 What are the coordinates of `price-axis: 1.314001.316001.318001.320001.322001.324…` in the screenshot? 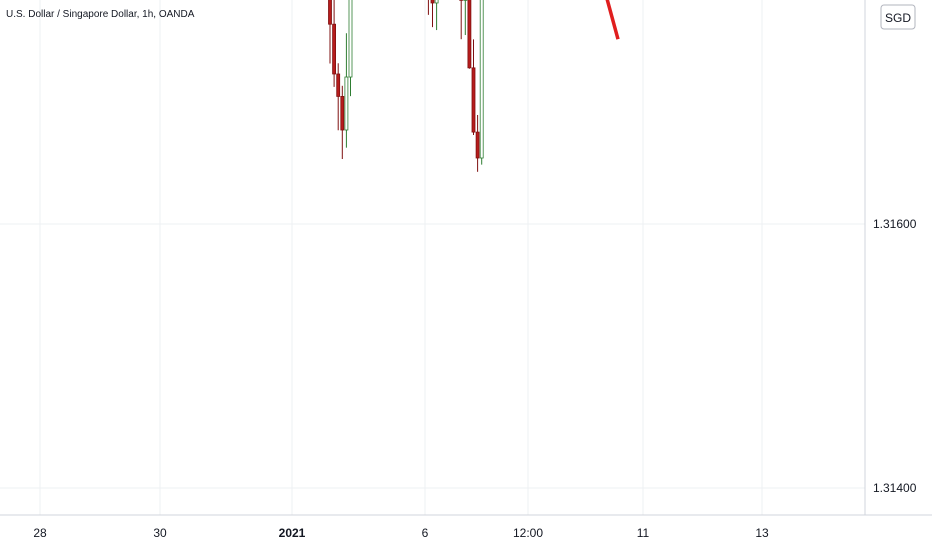 It's located at (898, 257).